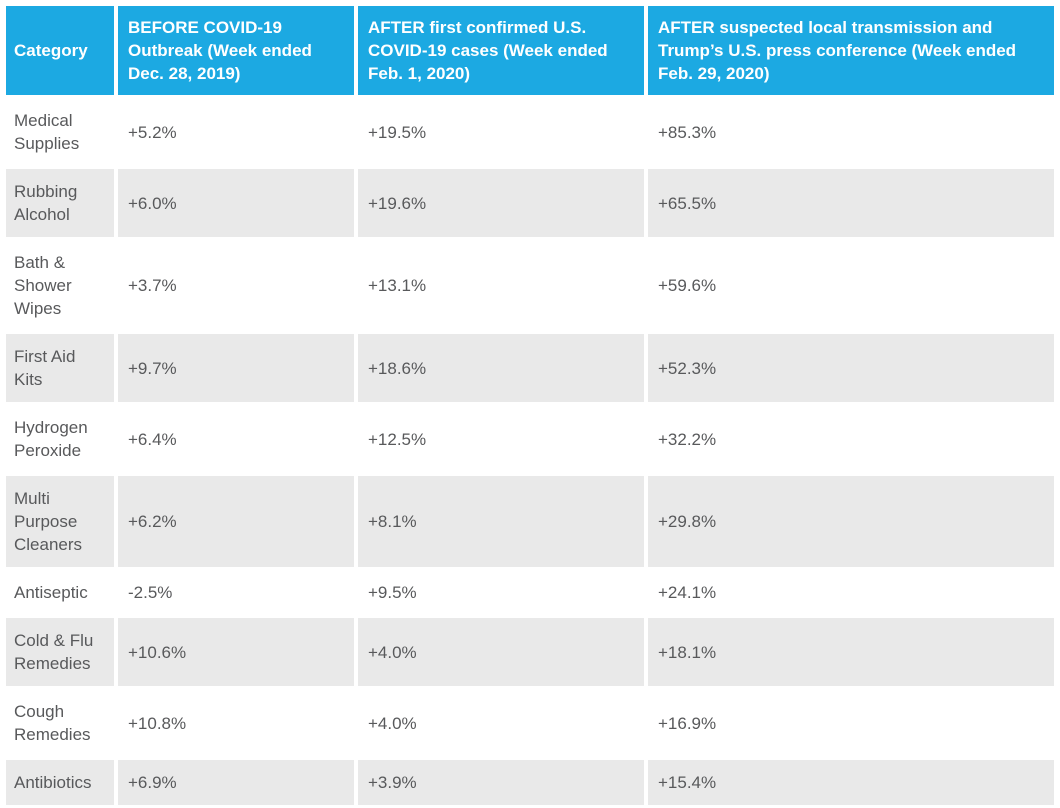  I want to click on category-cell: Cold & Flu Remedies, so click(60, 652).